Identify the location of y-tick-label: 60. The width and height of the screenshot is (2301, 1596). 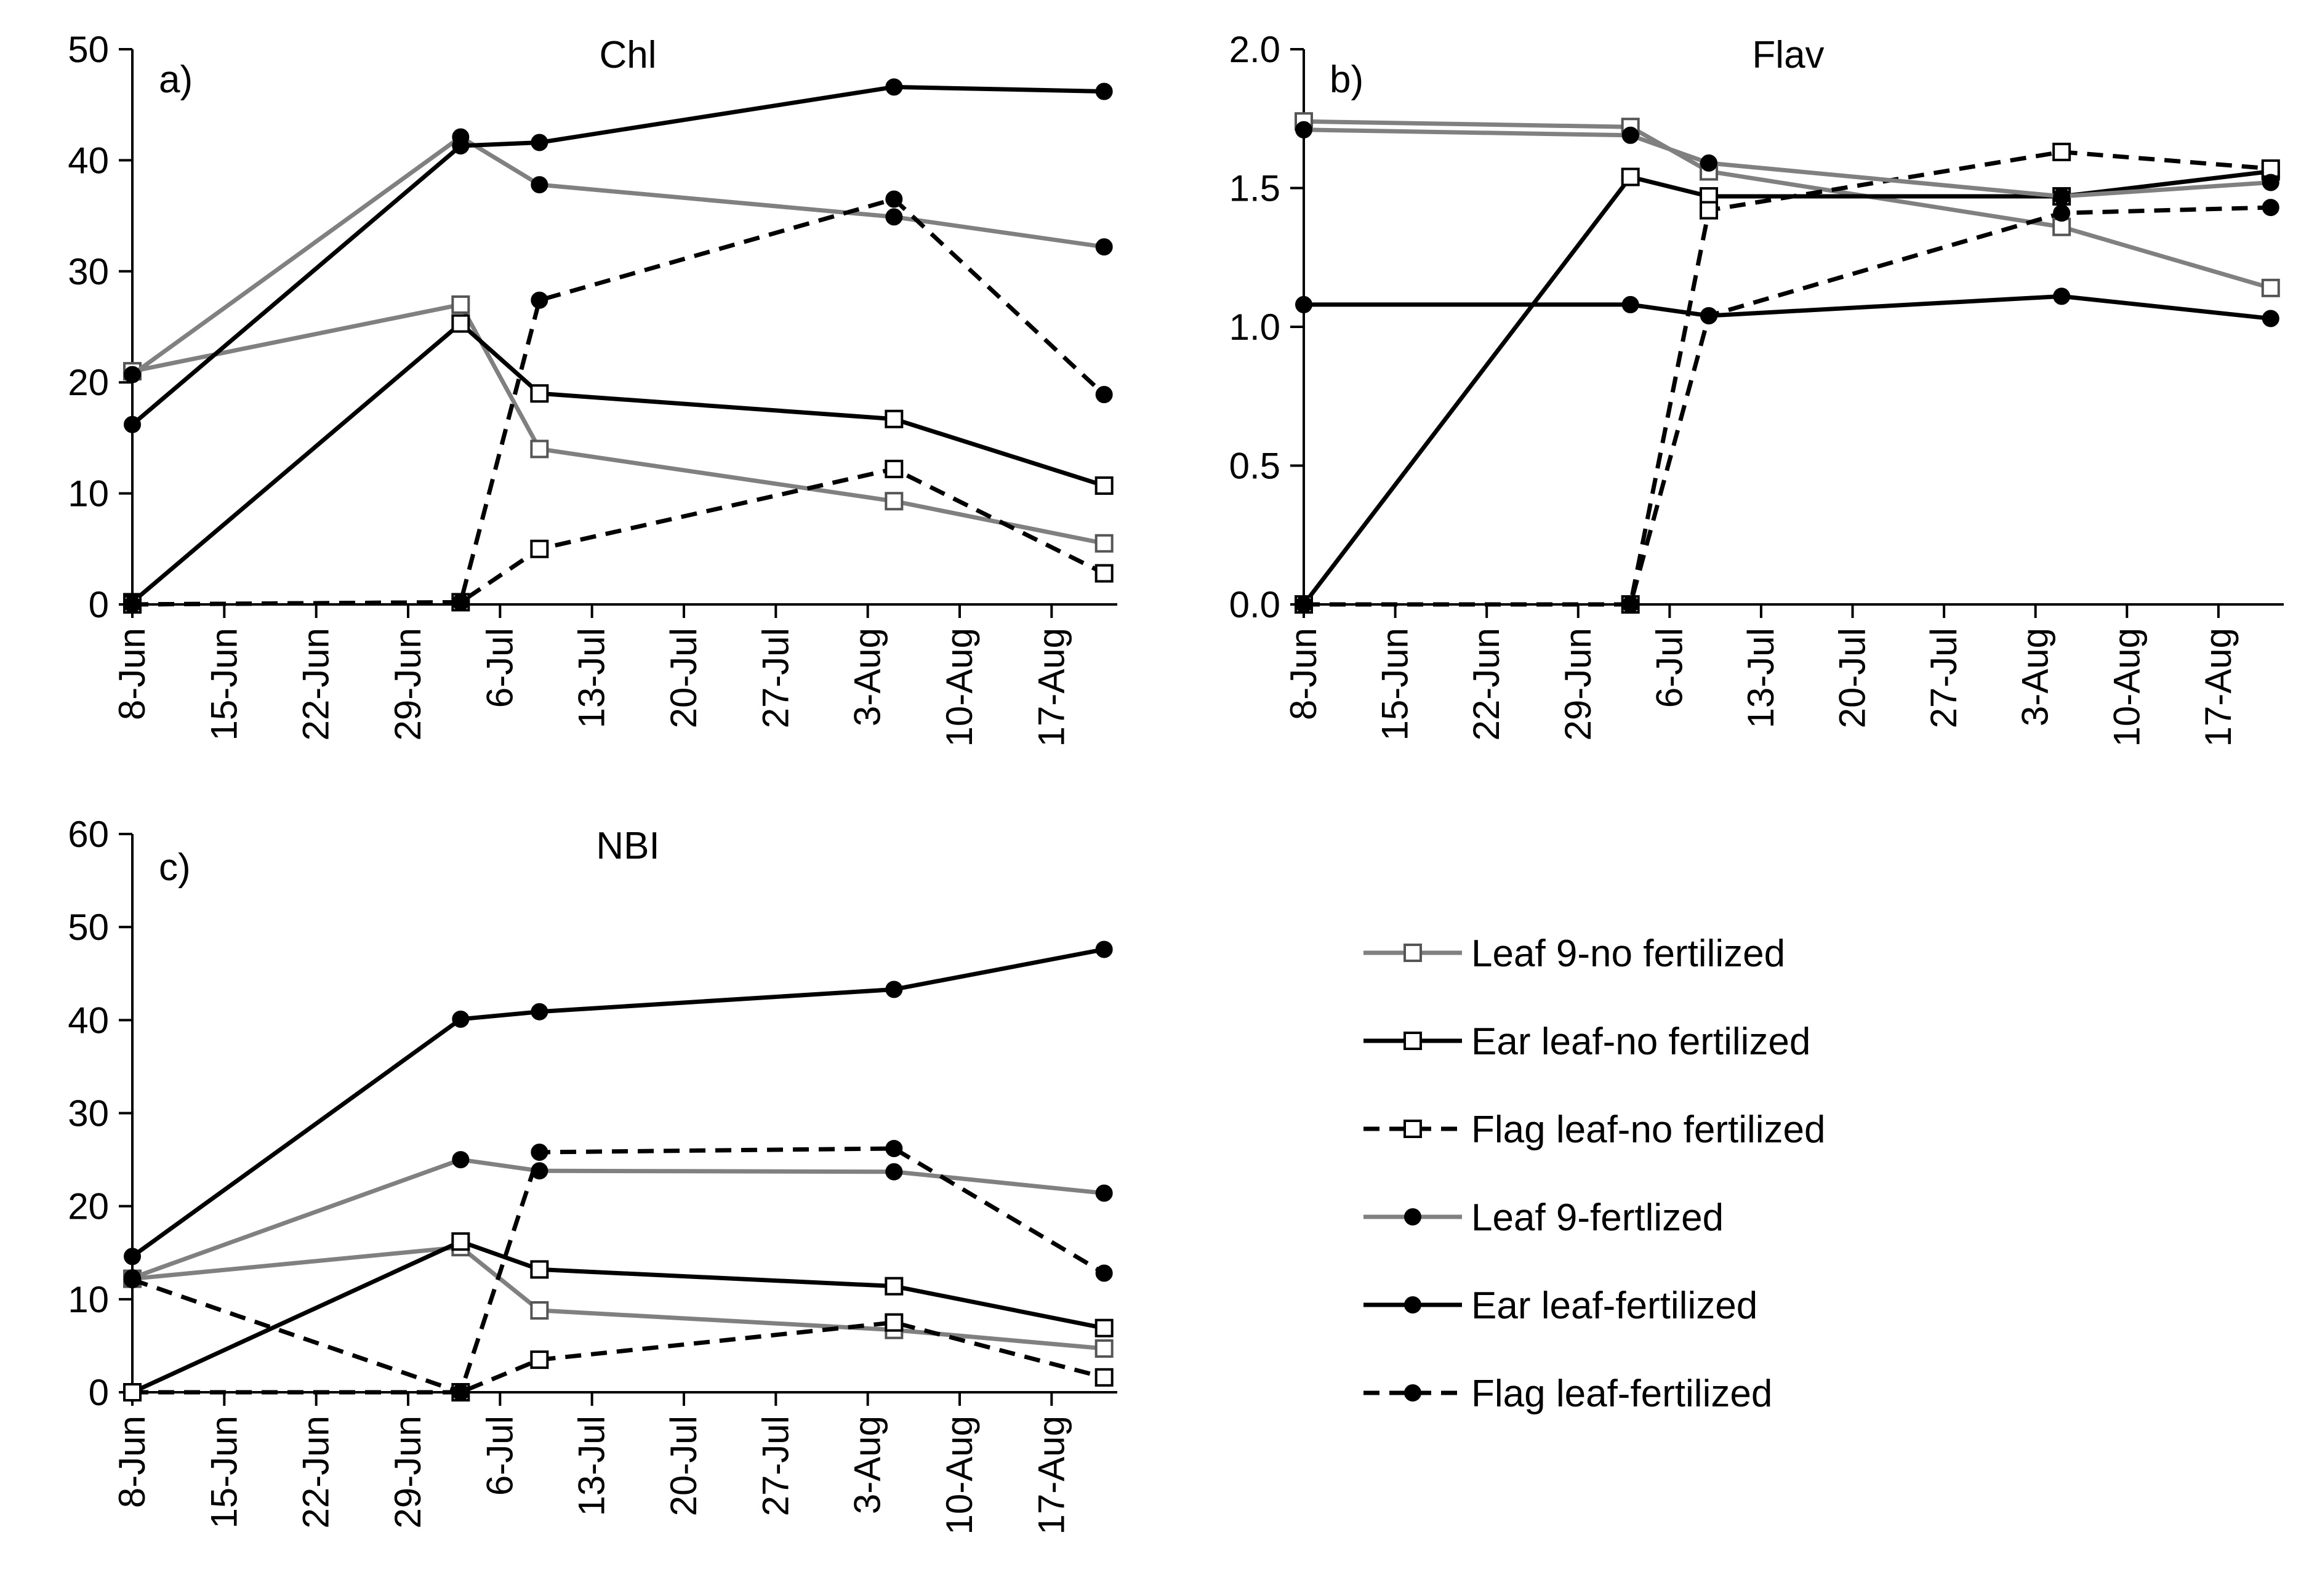
(88, 834).